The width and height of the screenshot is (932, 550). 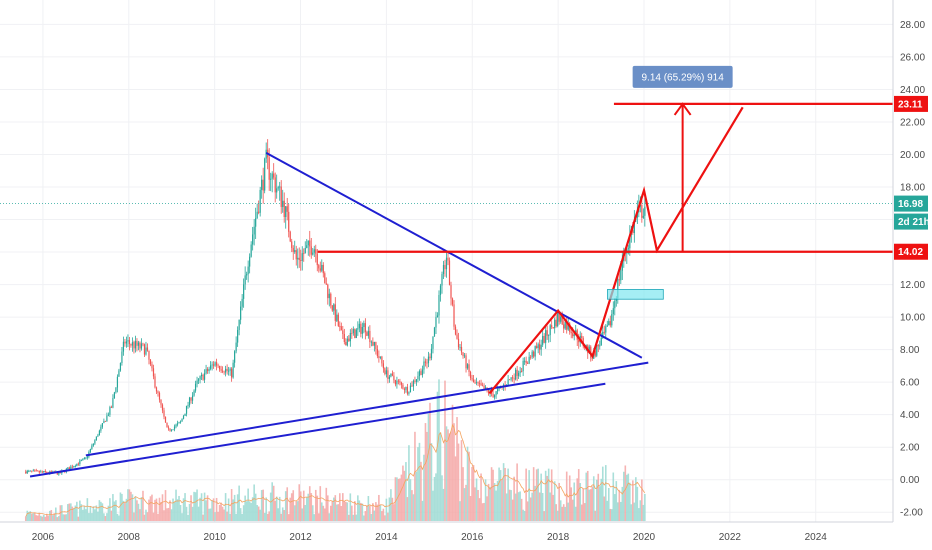 What do you see at coordinates (910, 104) in the screenshot?
I see `target-level-tag-text: 23.11` at bounding box center [910, 104].